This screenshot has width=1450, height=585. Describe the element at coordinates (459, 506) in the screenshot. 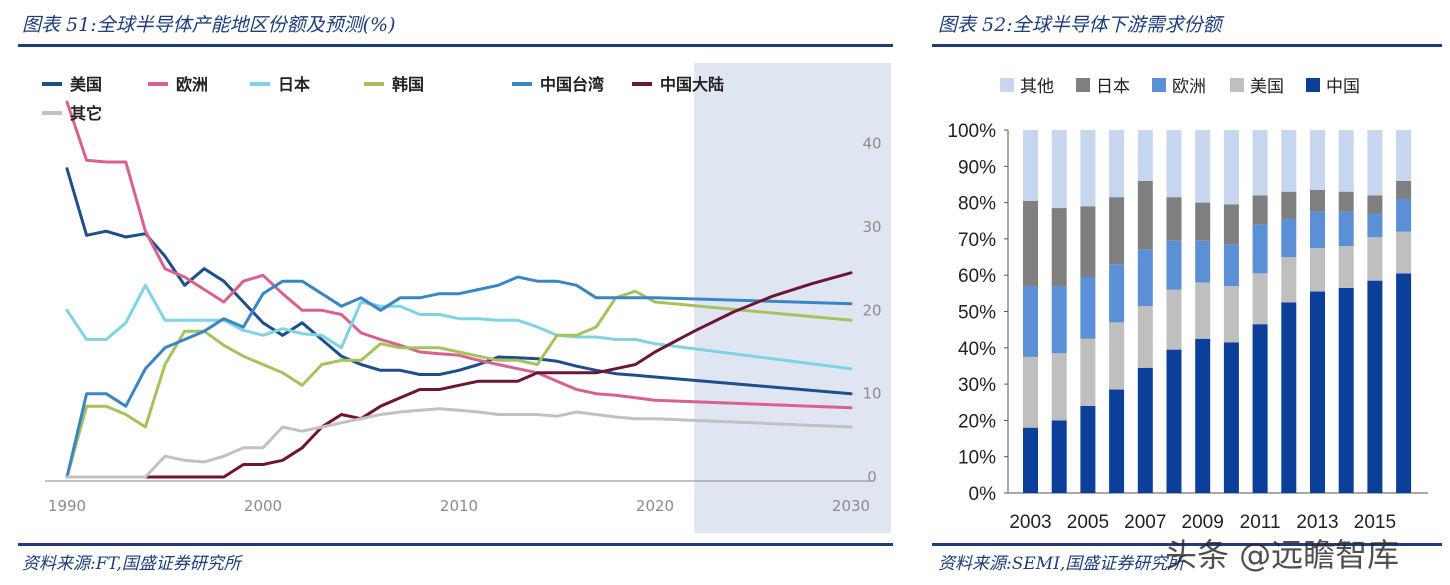

I see `x-tick-label: 2010` at that location.